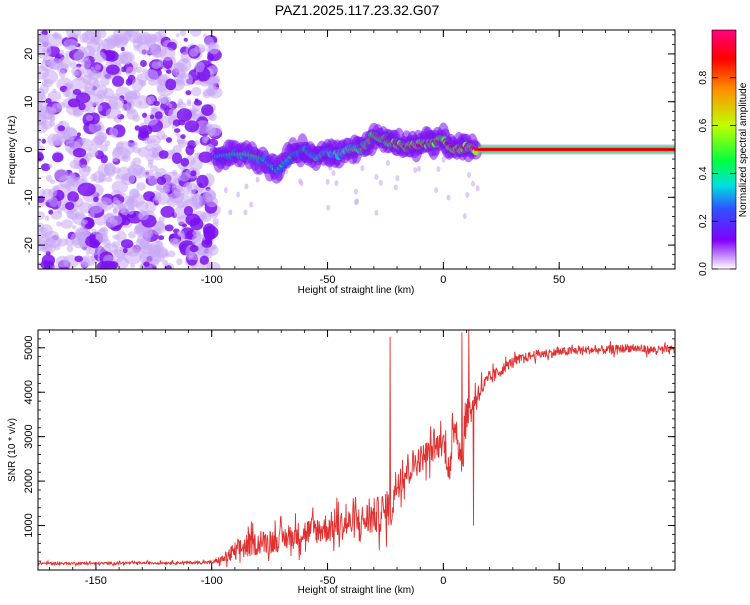  What do you see at coordinates (29, 525) in the screenshot?
I see `y-tick-label: 1000` at bounding box center [29, 525].